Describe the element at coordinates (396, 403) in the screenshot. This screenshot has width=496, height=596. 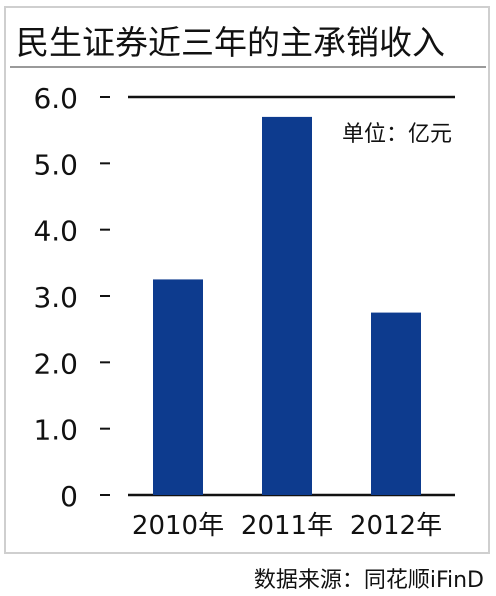
I see `bar-2012年` at that location.